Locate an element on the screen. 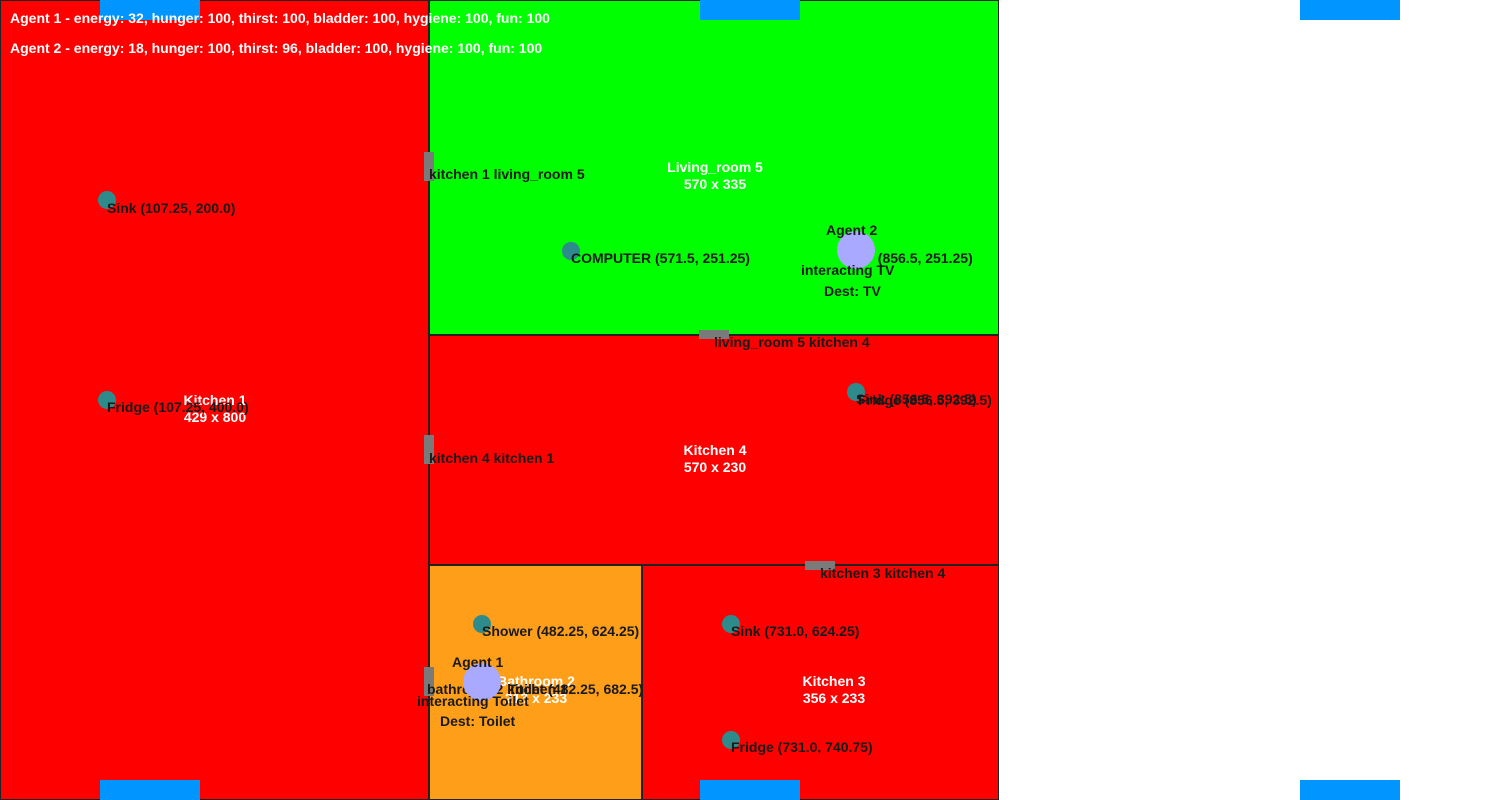 This screenshot has height=800, width=1500. room-size: 356 x 233 is located at coordinates (834, 698).